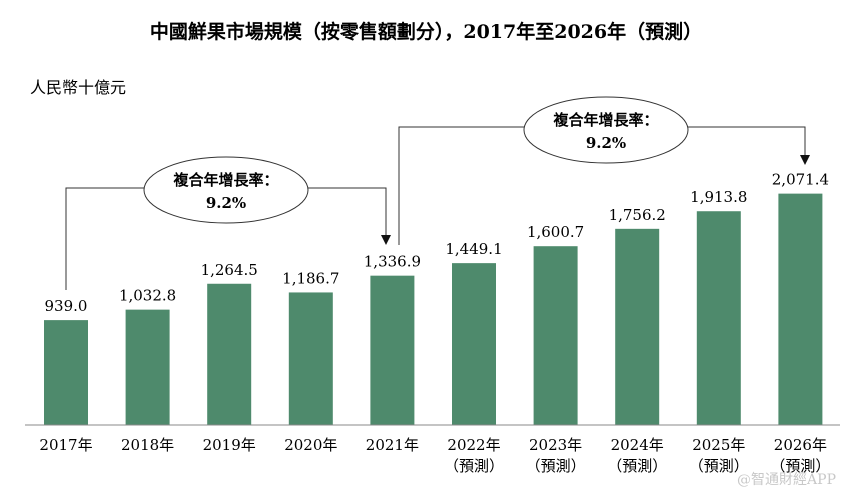  What do you see at coordinates (392, 350) in the screenshot?
I see `bar-2021年` at bounding box center [392, 350].